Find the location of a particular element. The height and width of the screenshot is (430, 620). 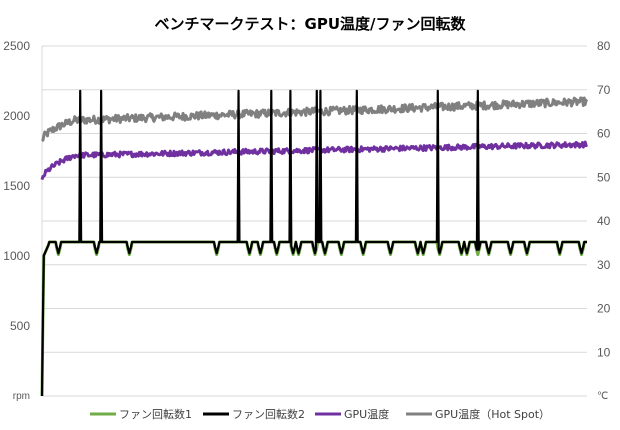

left-tick-label: 1500 is located at coordinates (16, 186).